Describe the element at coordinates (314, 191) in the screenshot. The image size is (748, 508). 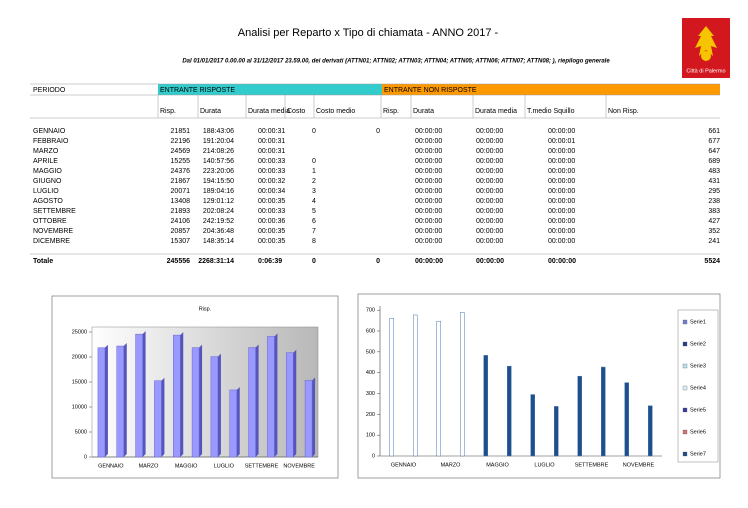
I see `table-cell: 3` at that location.